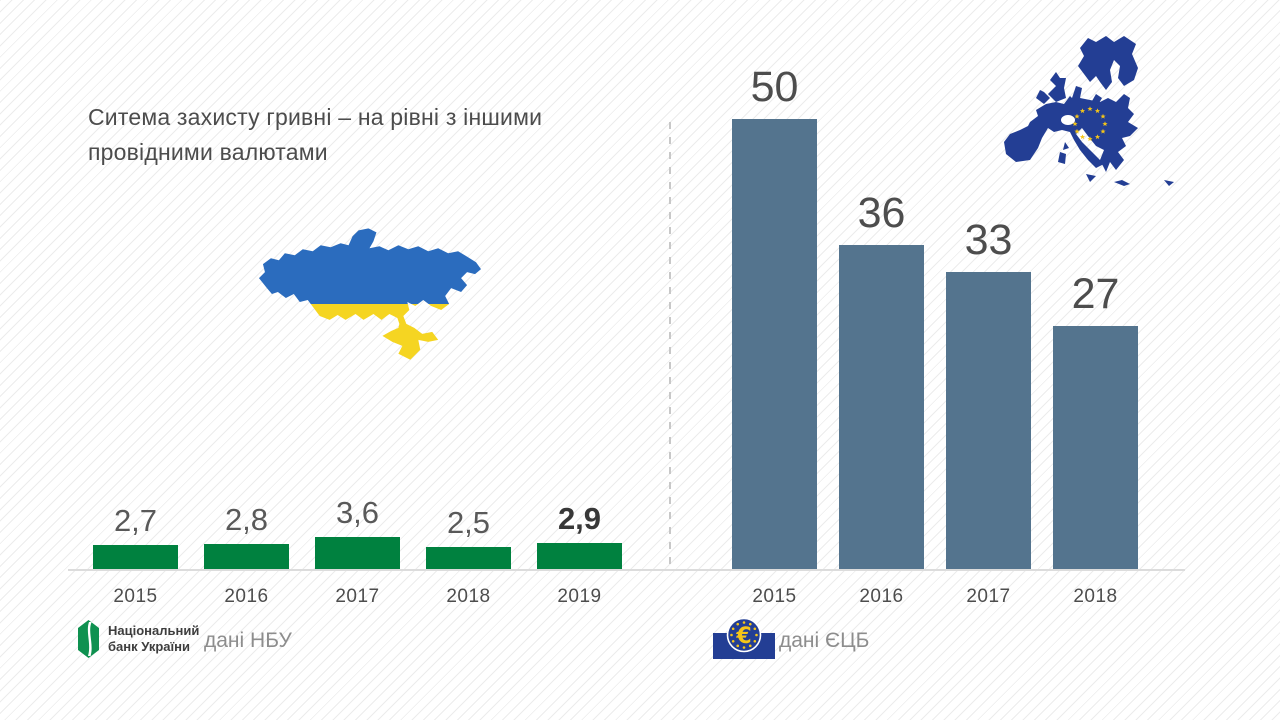  I want to click on vertical-dashed-divider, so click(670, 346).